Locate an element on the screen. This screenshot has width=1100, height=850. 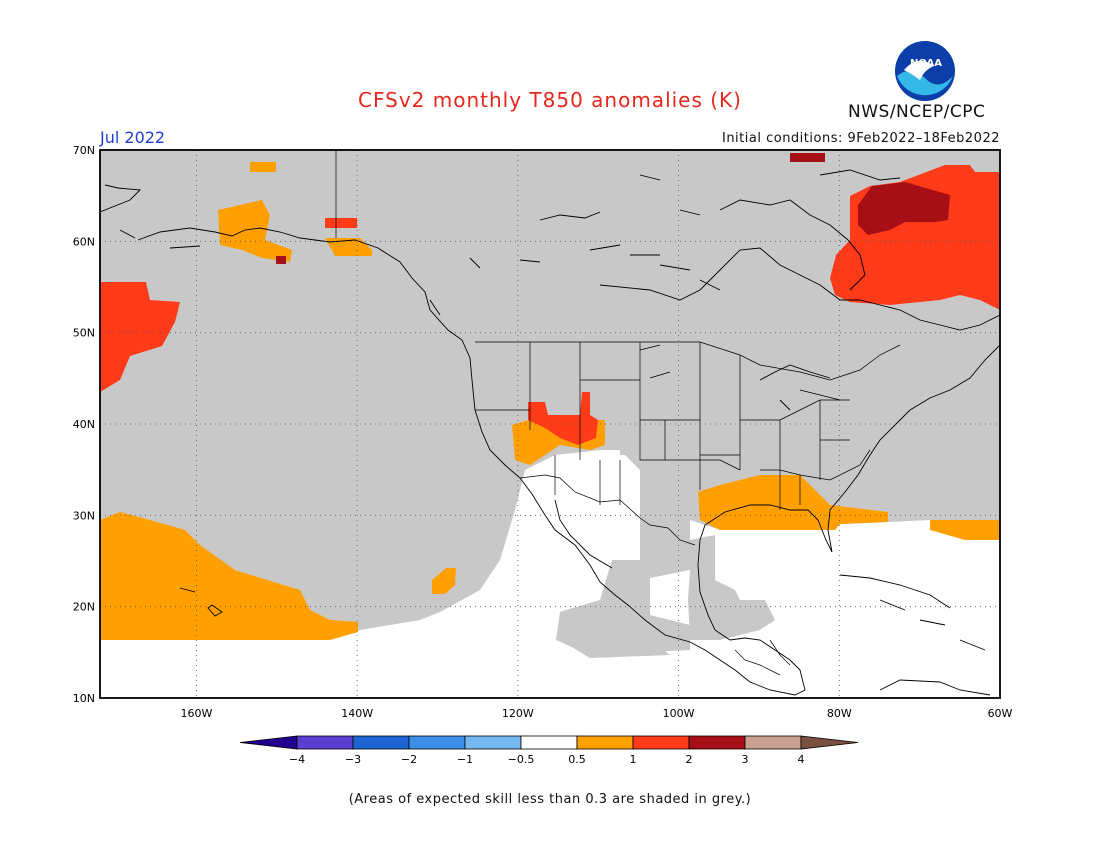
colorbar-label: −2 is located at coordinates (409, 759).